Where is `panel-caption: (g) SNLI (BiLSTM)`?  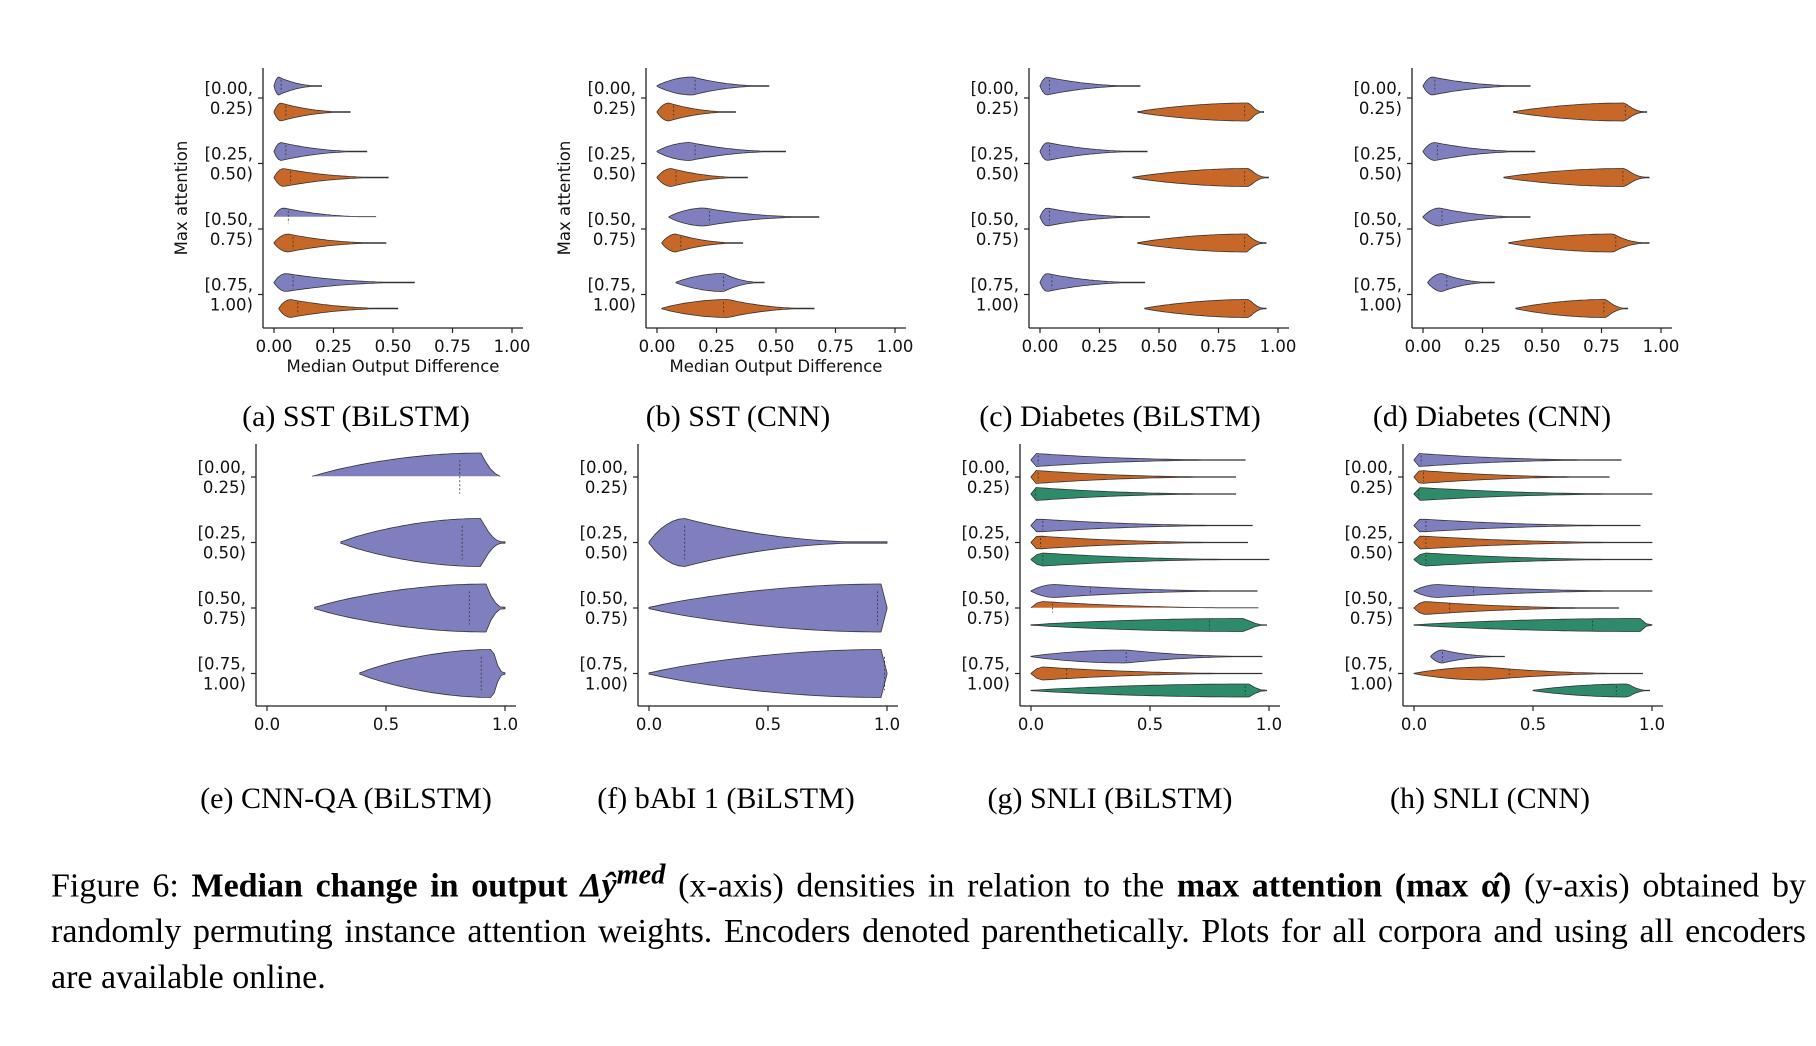 panel-caption: (g) SNLI (BiLSTM) is located at coordinates (1110, 798).